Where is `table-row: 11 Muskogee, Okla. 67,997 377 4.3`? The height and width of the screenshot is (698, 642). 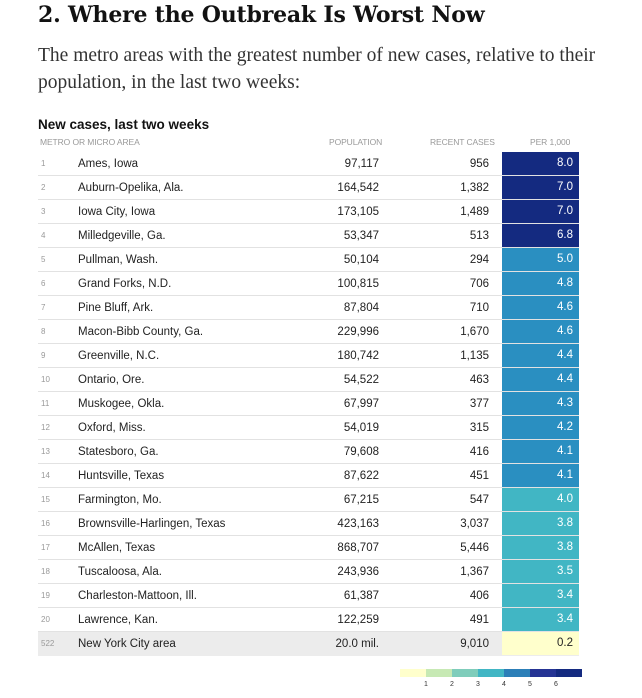 table-row: 11 Muskogee, Okla. 67,997 377 4.3 is located at coordinates (308, 404).